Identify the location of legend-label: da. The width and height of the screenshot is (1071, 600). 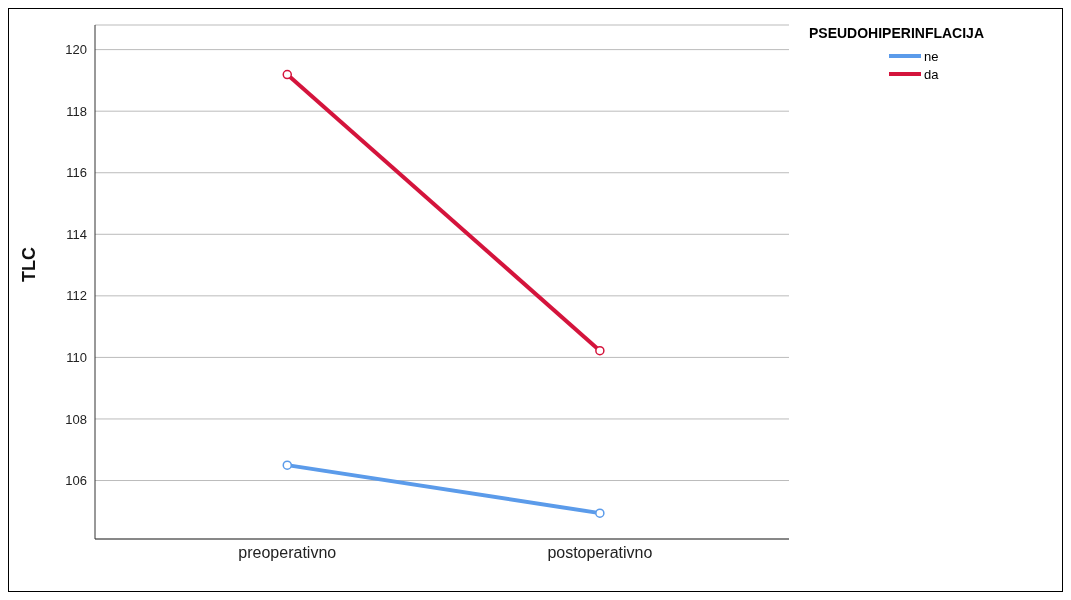
(931, 74).